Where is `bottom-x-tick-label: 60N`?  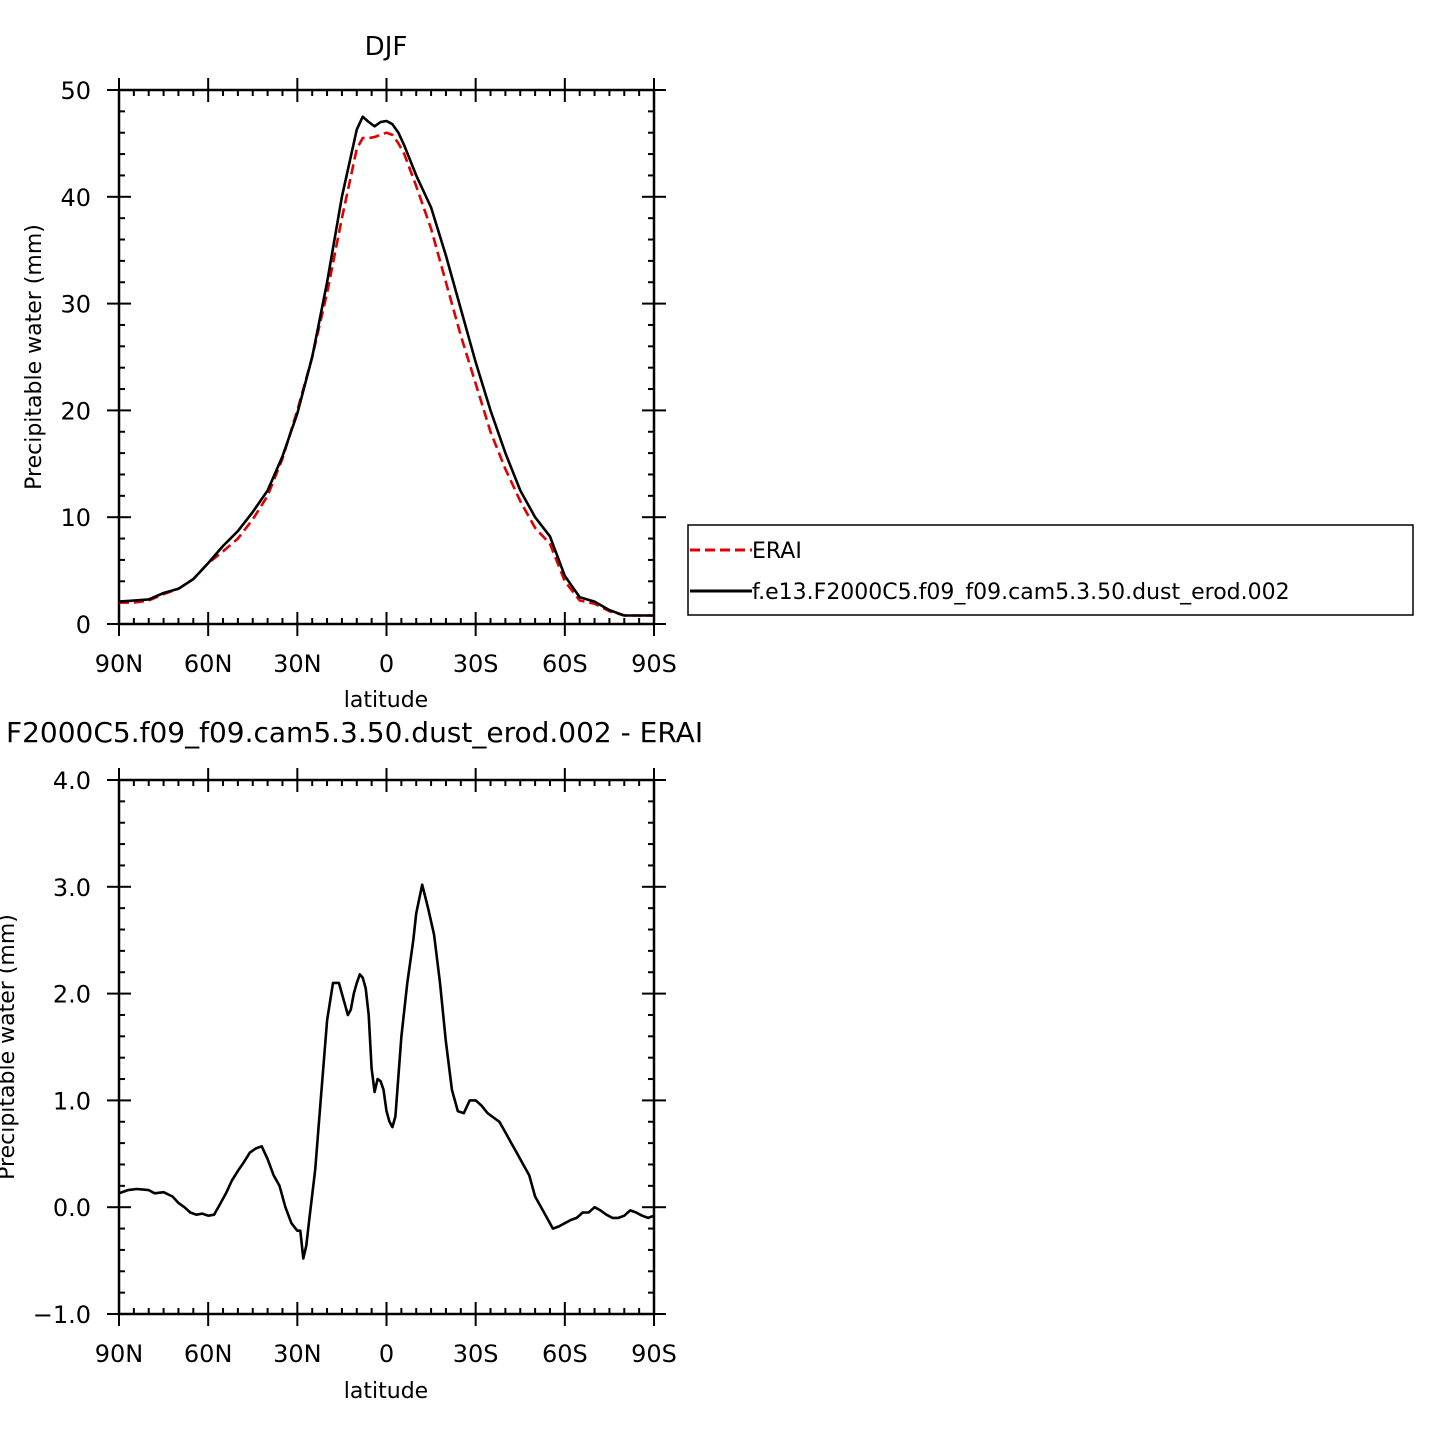
bottom-x-tick-label: 60N is located at coordinates (208, 1354).